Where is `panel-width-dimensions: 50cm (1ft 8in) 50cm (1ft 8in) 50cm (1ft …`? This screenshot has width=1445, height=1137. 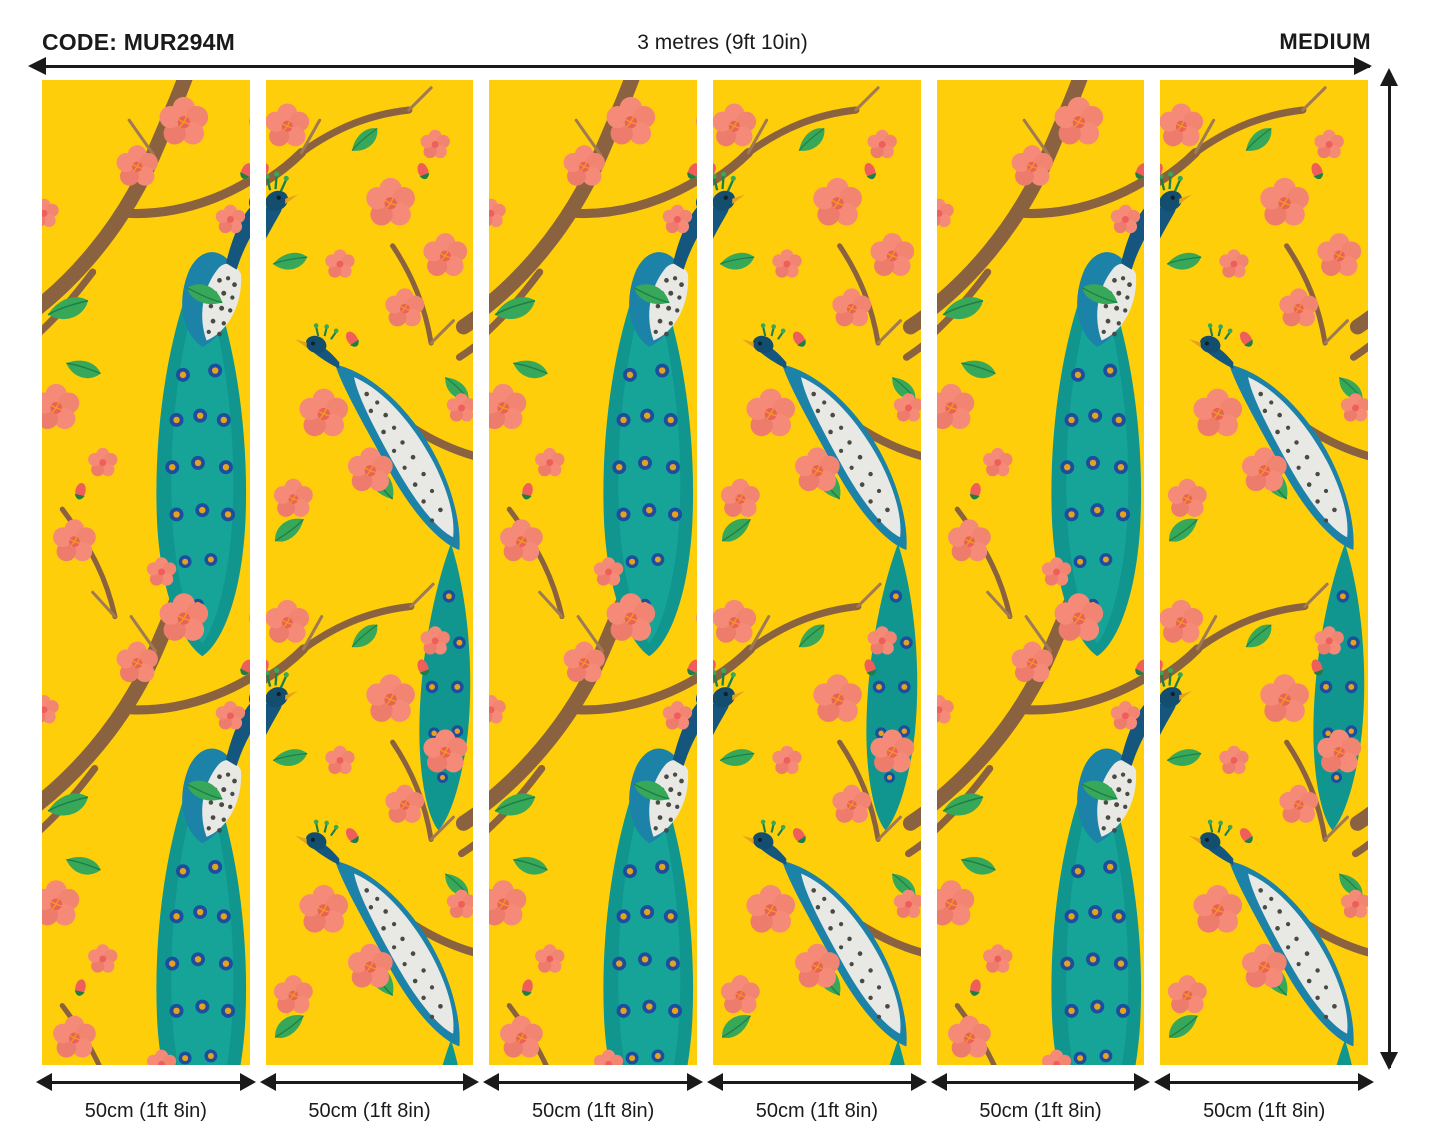
panel-width-dimensions: 50cm (1ft 8in) 50cm (1ft 8in) 50cm (1ft … is located at coordinates (705, 1102).